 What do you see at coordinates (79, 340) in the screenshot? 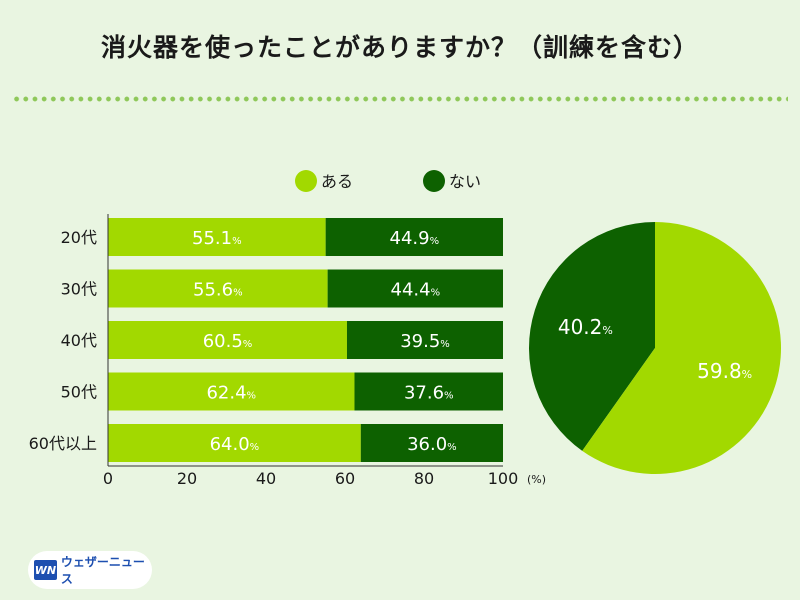
I see `category-label-2: 40代` at bounding box center [79, 340].